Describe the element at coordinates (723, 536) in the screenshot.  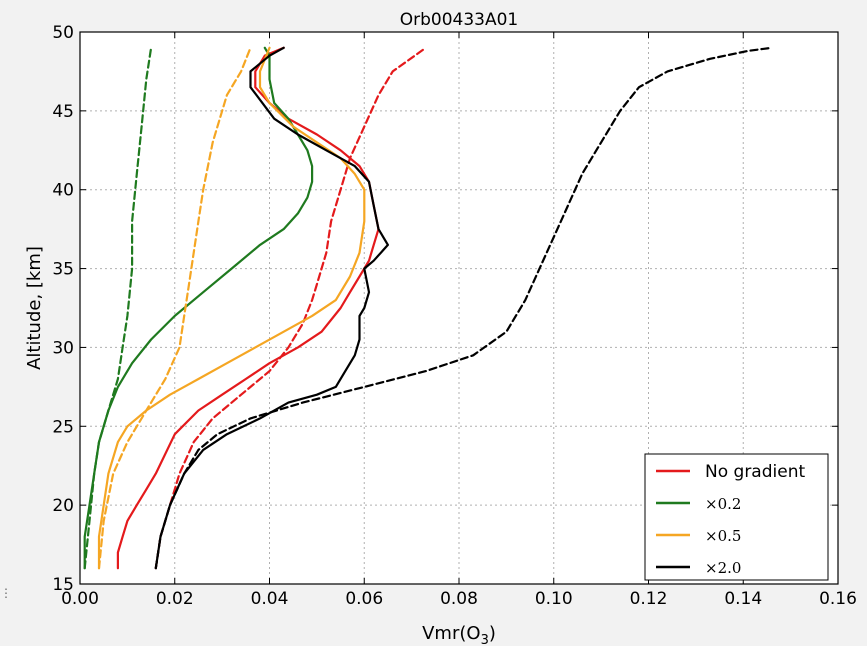
I see `legend-label: ×0.5` at that location.